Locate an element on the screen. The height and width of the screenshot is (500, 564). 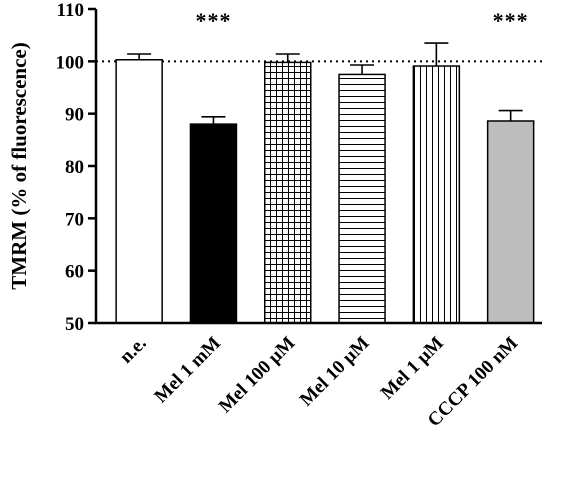
x-tick-label-1: Mel 1 mM is located at coordinates (187, 370).